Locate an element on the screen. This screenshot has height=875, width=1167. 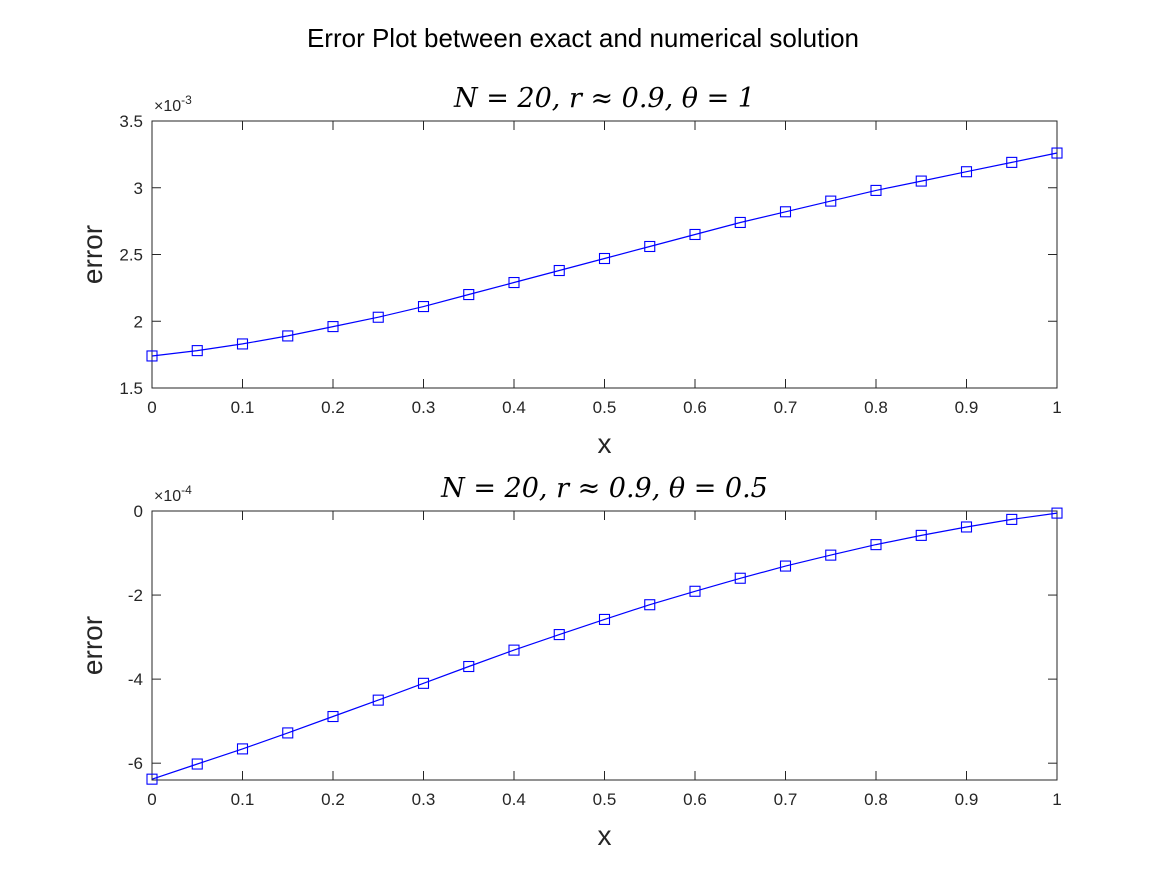
y-exponent-label: ×10⁻³ is located at coordinates (173, 104).